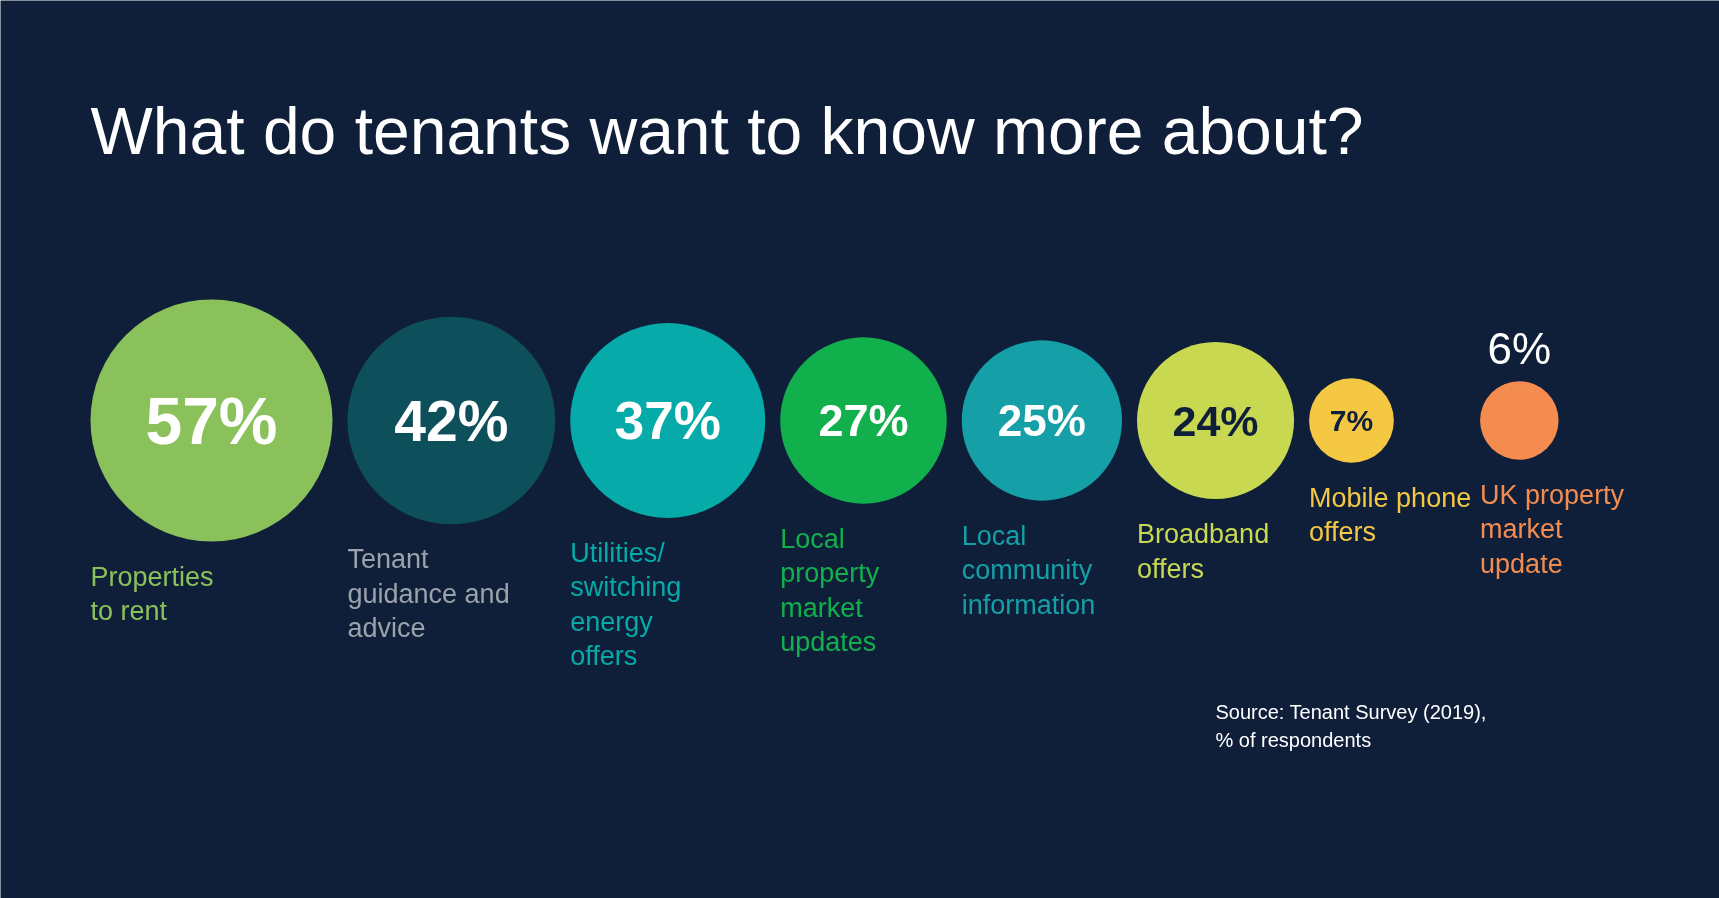 This screenshot has width=1719, height=898. I want to click on category-label: Tenant guidance and advice, so click(428, 594).